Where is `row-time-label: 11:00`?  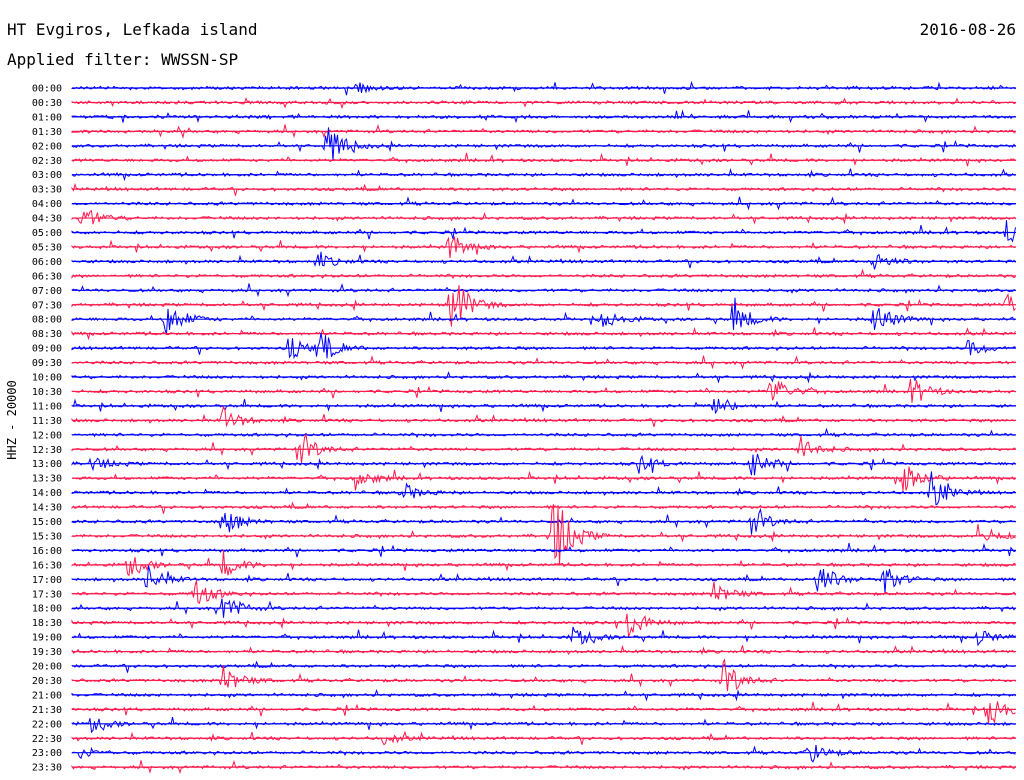
row-time-label: 11:00 is located at coordinates (47, 406).